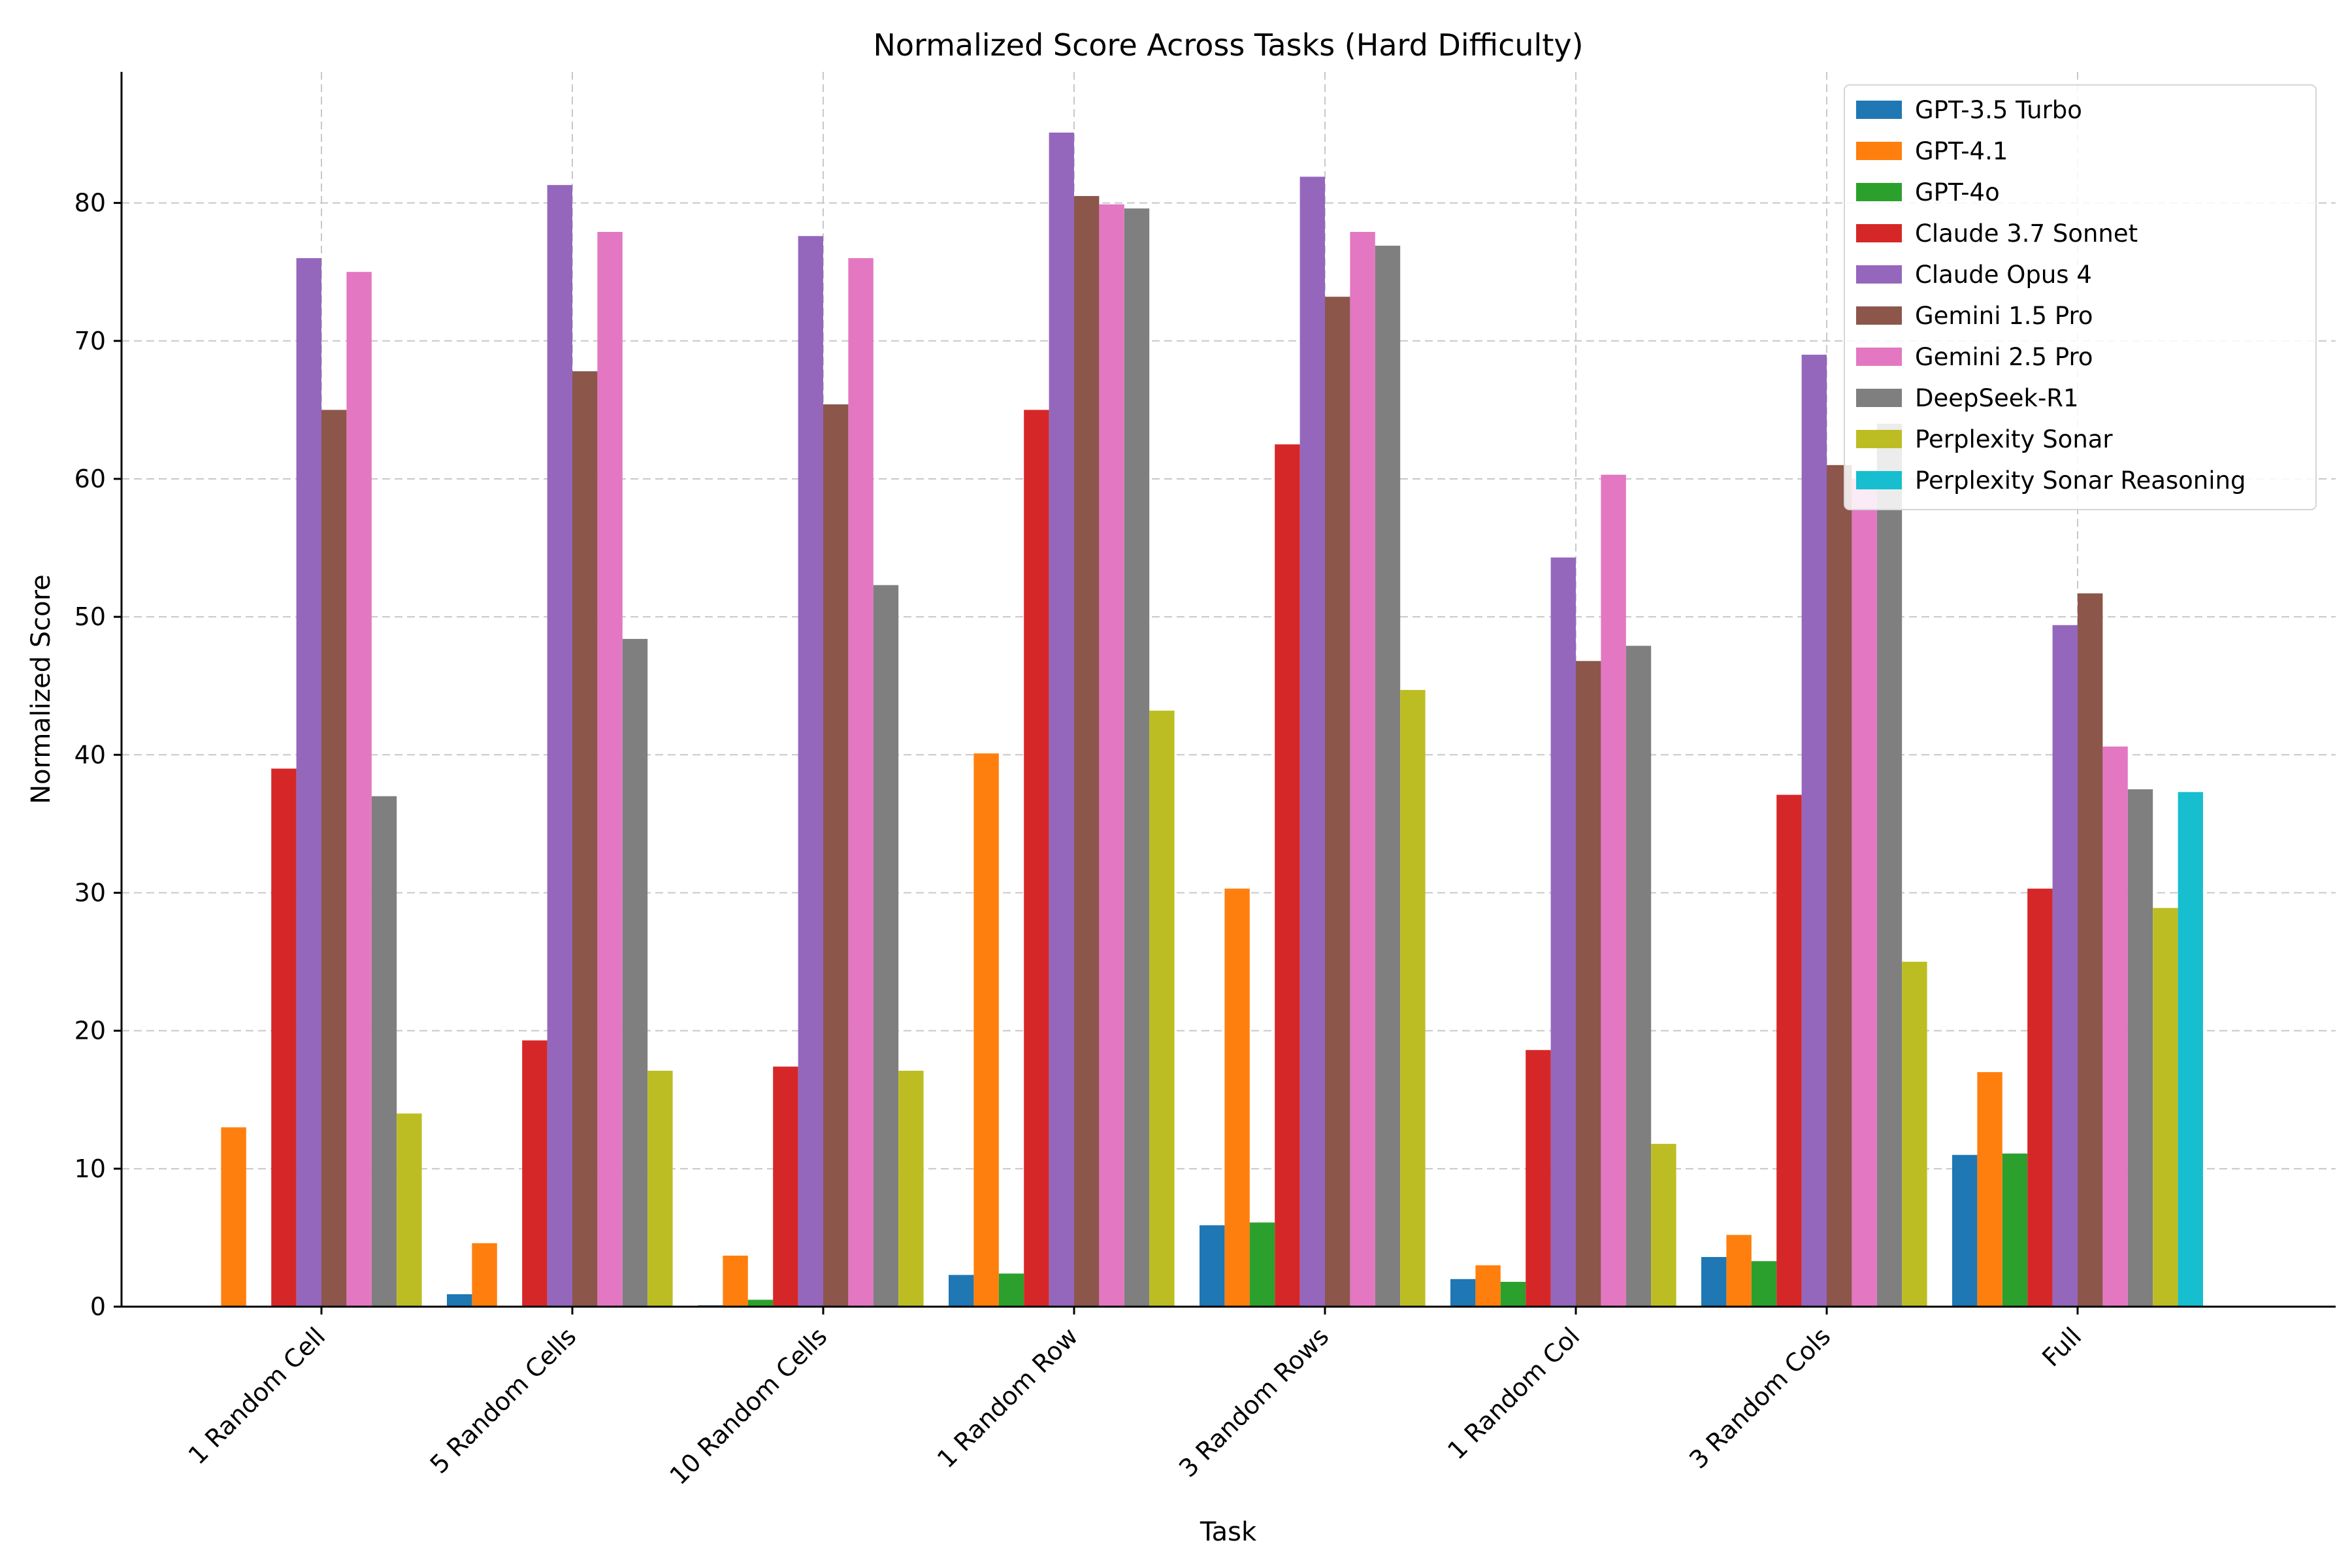  What do you see at coordinates (1961, 151) in the screenshot?
I see `legend-label: GPT-4.1` at bounding box center [1961, 151].